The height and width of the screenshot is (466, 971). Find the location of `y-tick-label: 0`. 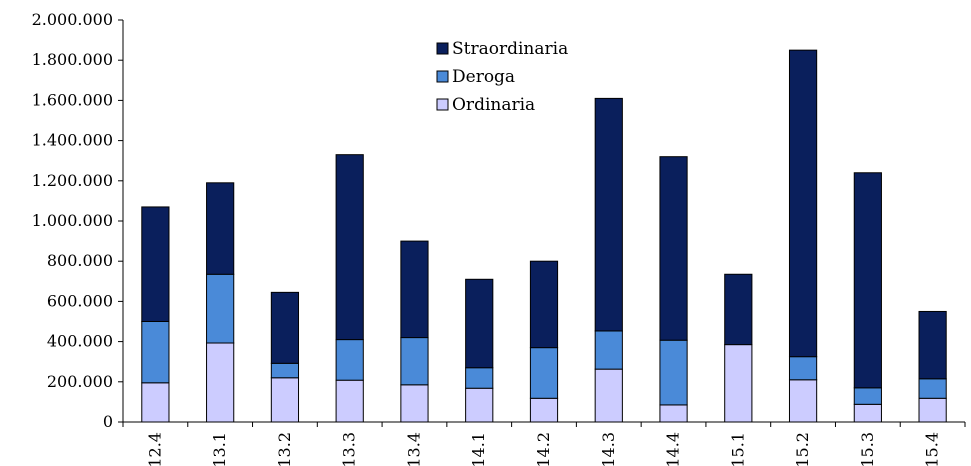

y-tick-label: 0 is located at coordinates (108, 421).